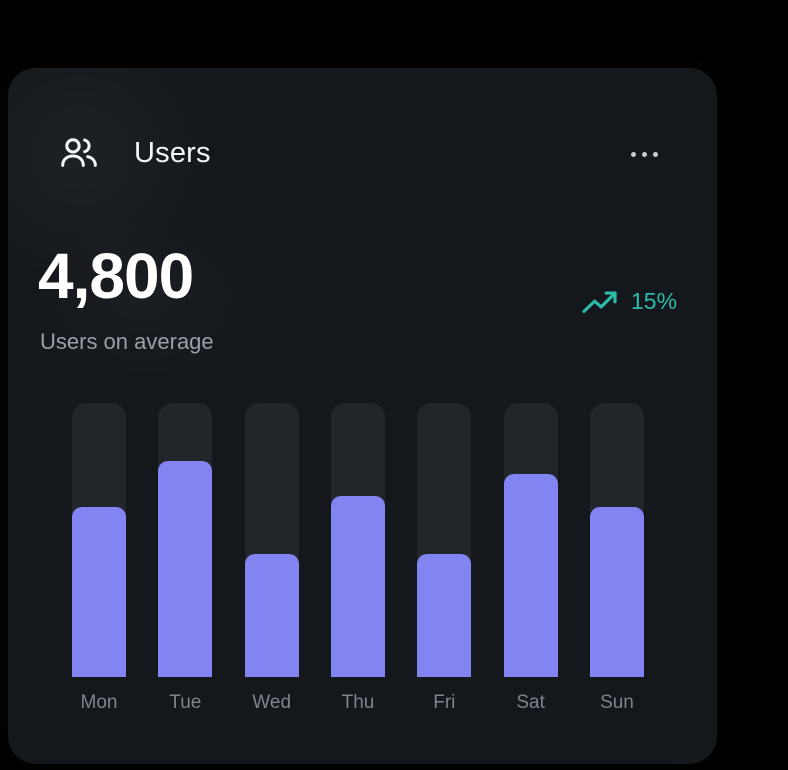 Image resolution: width=788 pixels, height=770 pixels. I want to click on bar-label: Sun, so click(617, 702).